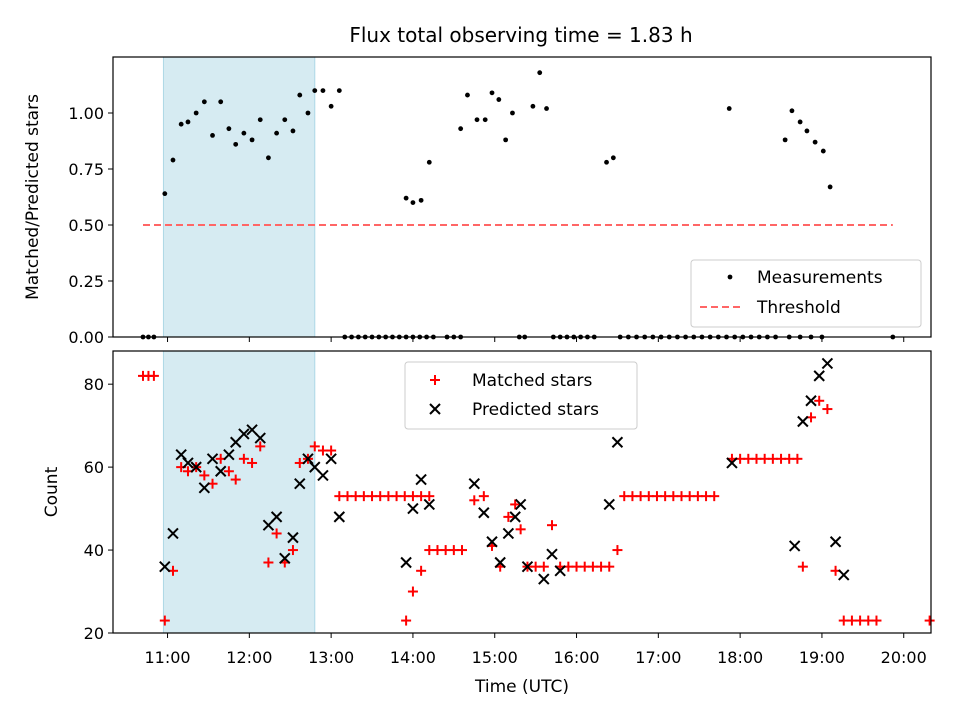 The image size is (960, 720). What do you see at coordinates (798, 308) in the screenshot?
I see `legend-label-threshold: Threshold` at bounding box center [798, 308].